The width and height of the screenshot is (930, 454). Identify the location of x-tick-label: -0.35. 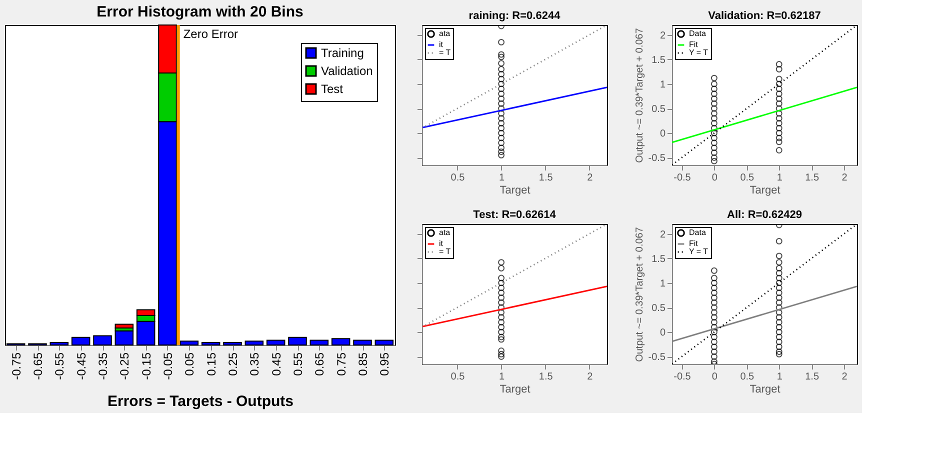
(103, 366).